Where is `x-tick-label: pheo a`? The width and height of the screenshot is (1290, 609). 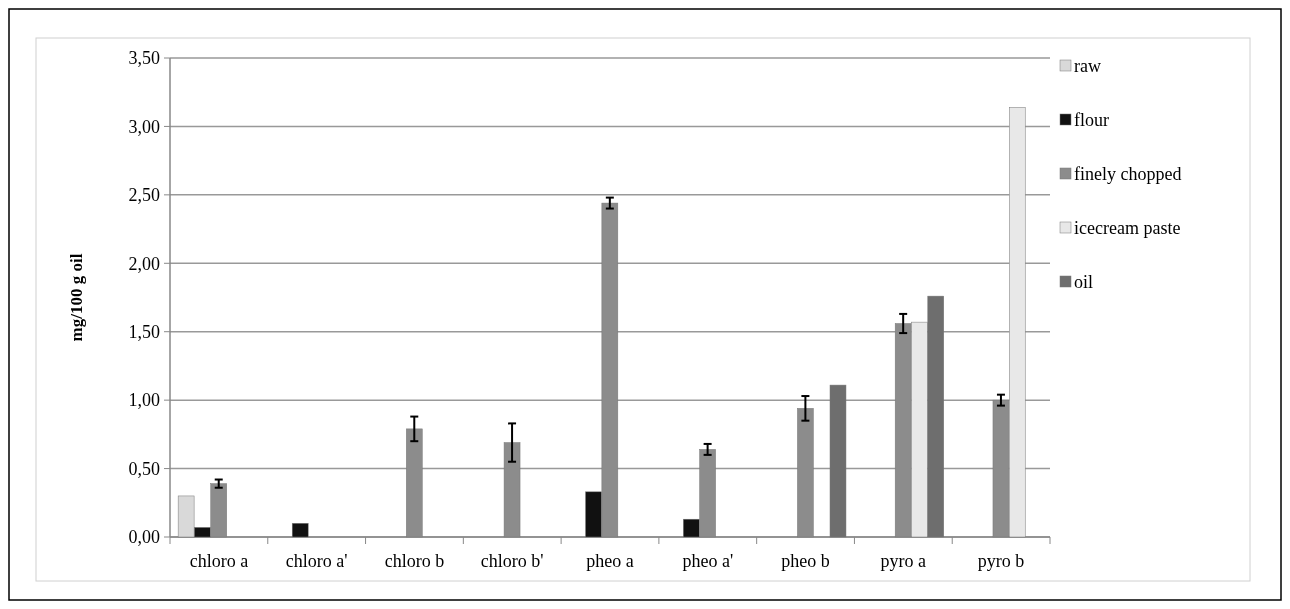
x-tick-label: pheo a is located at coordinates (610, 561).